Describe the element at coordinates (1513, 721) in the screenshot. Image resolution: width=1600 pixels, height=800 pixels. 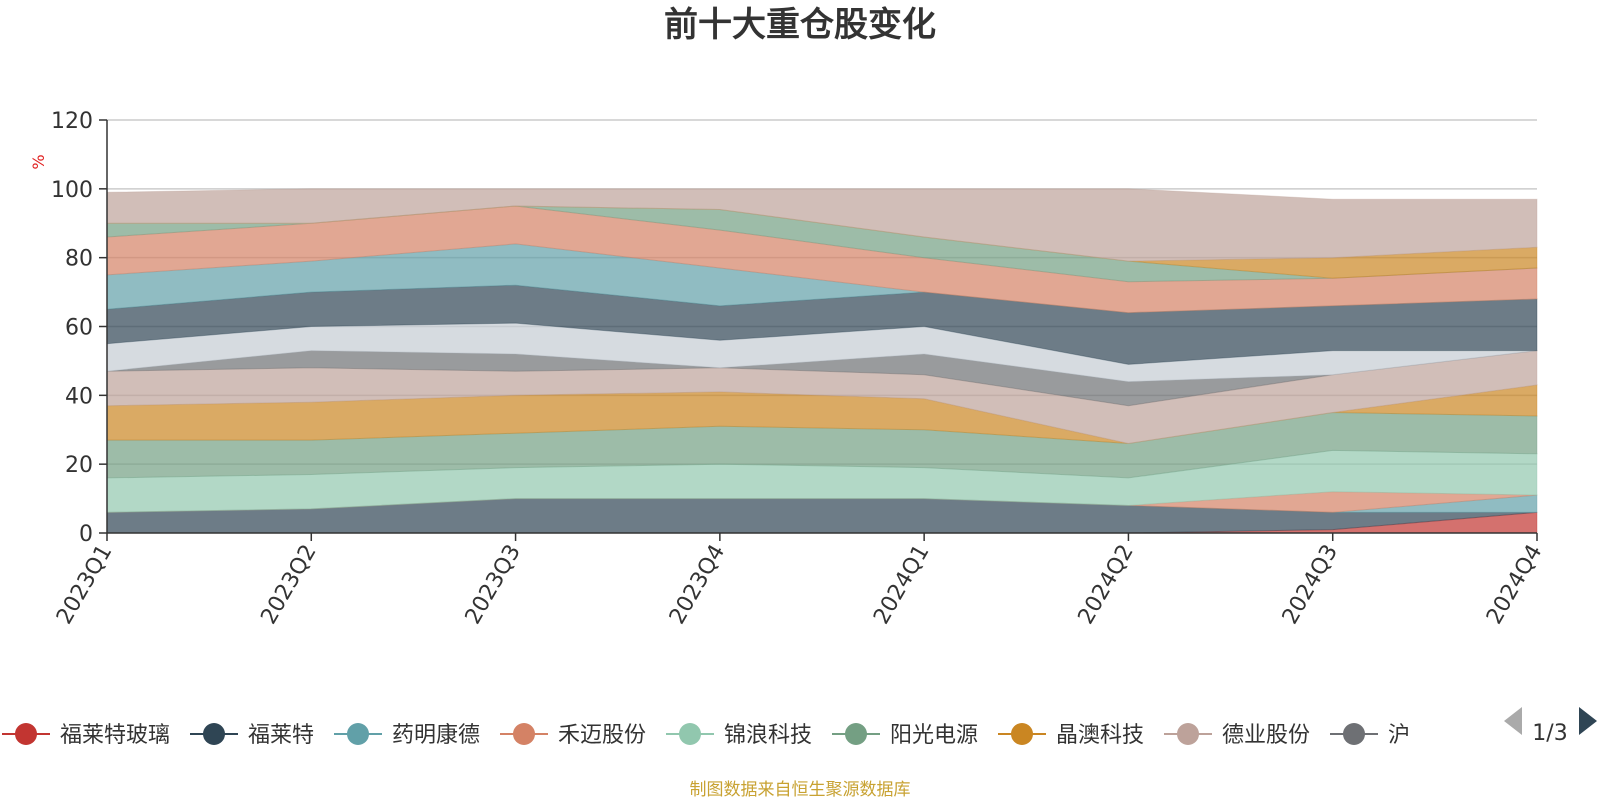
I see `triangle-left-icon` at that location.